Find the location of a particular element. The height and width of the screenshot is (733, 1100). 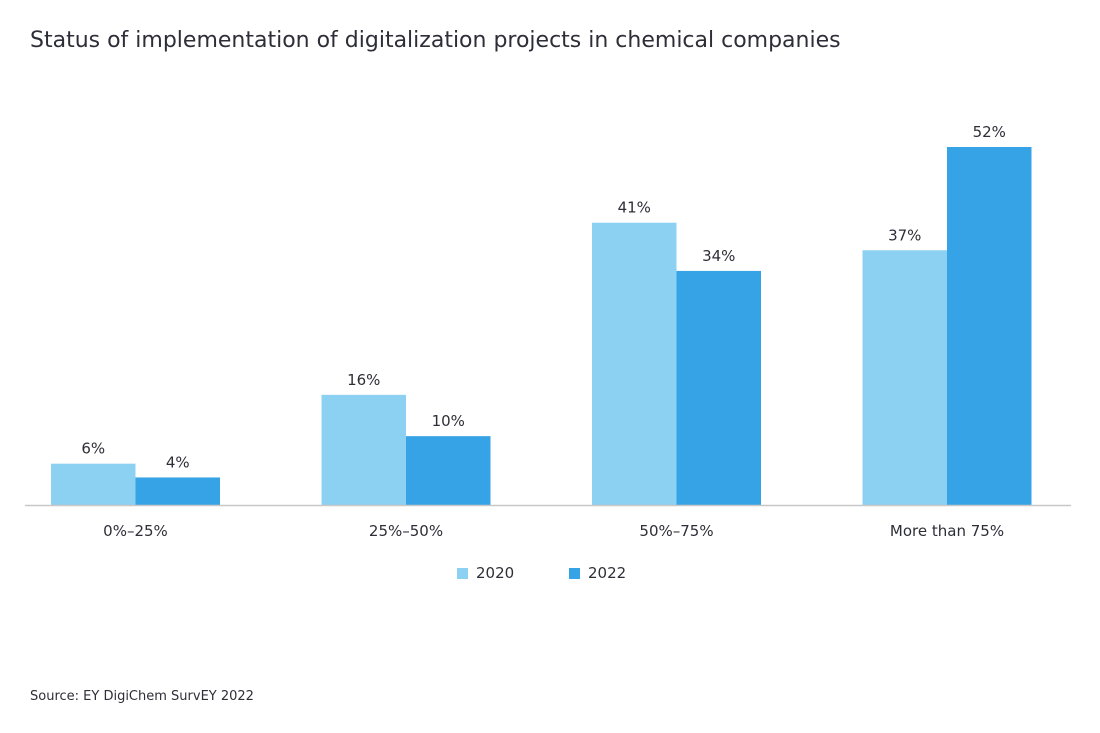

legend-item-2022: 2022 is located at coordinates (597, 573).